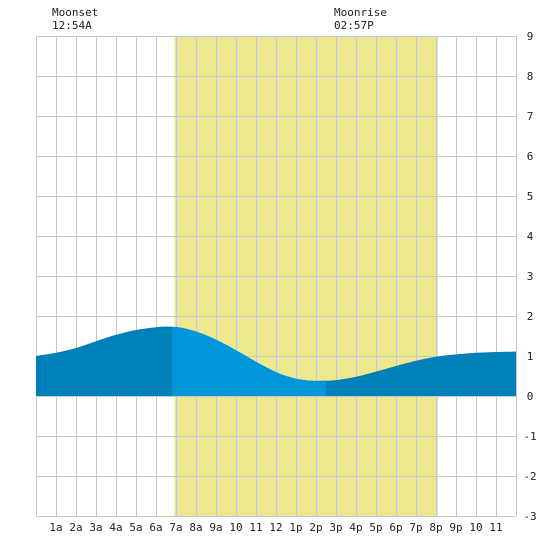 Image resolution: width=550 pixels, height=550 pixels. I want to click on x-tick-label: 9p, so click(455, 527).